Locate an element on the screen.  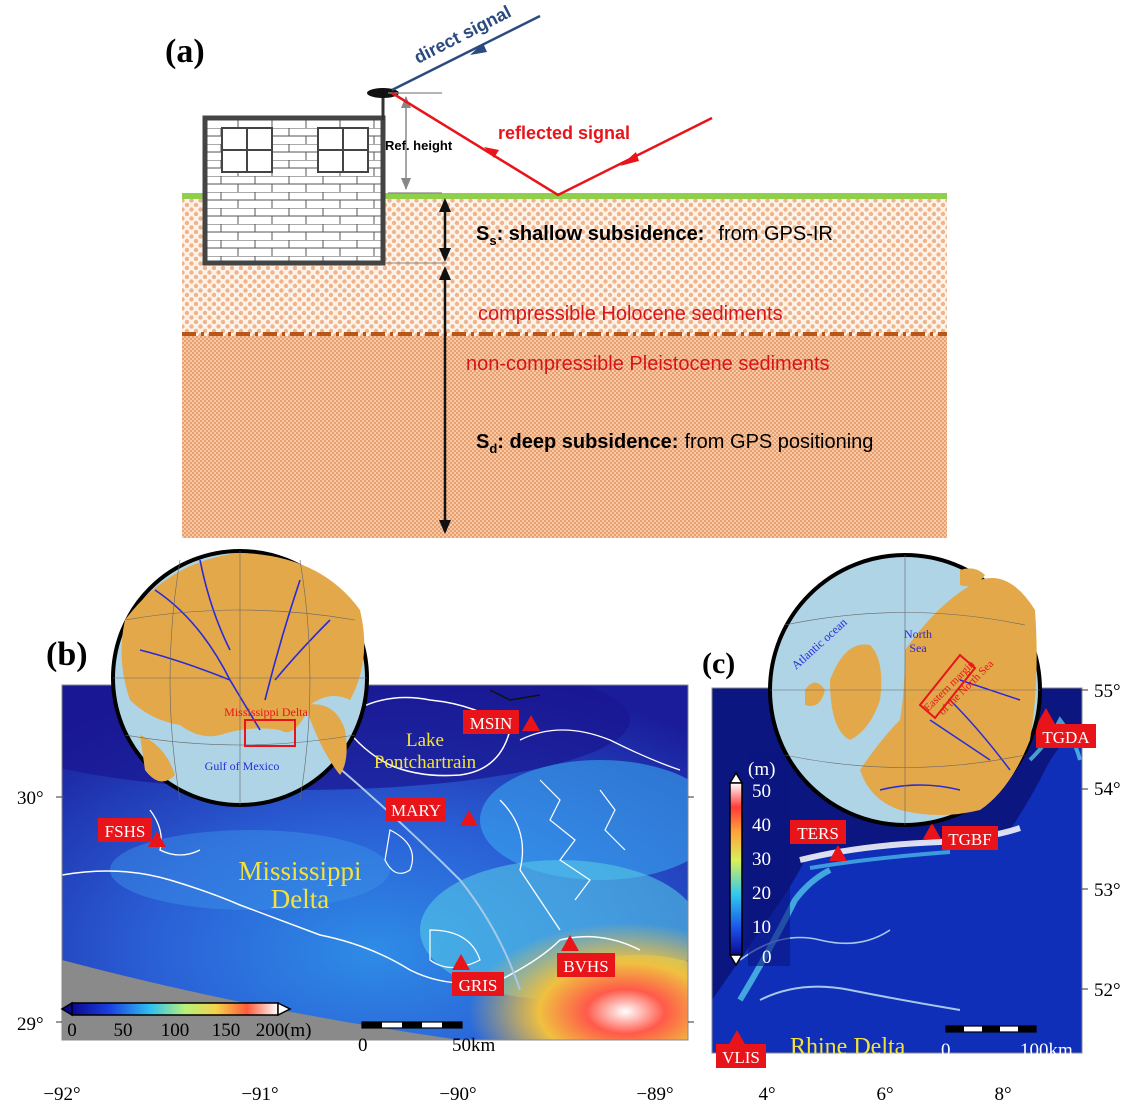
scalebar-c-end: 100km is located at coordinates (1046, 1050).